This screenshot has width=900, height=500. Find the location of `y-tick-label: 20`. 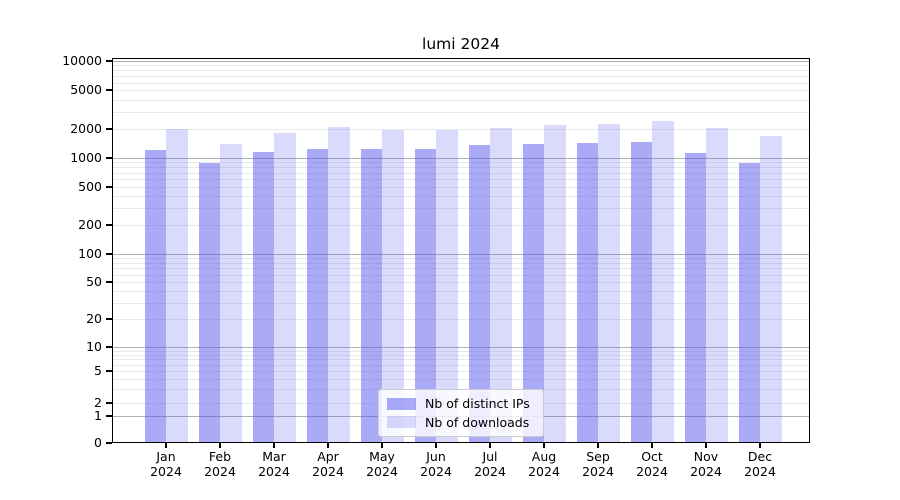

y-tick-label: 20 is located at coordinates (94, 318).